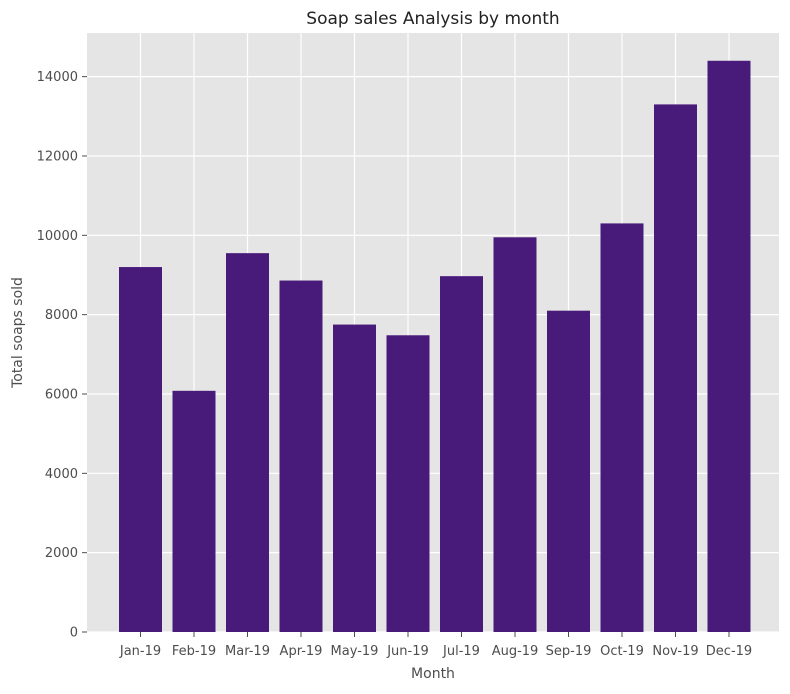 Image resolution: width=790 pixels, height=694 pixels. Describe the element at coordinates (57, 236) in the screenshot. I see `y-tick-label: 10000` at that location.